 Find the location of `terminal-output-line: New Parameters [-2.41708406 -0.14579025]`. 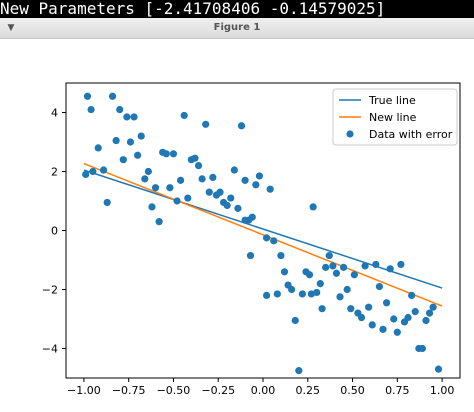

terminal-output-line: New Parameters [-2.41708406 -0.14579025] is located at coordinates (237, 9).